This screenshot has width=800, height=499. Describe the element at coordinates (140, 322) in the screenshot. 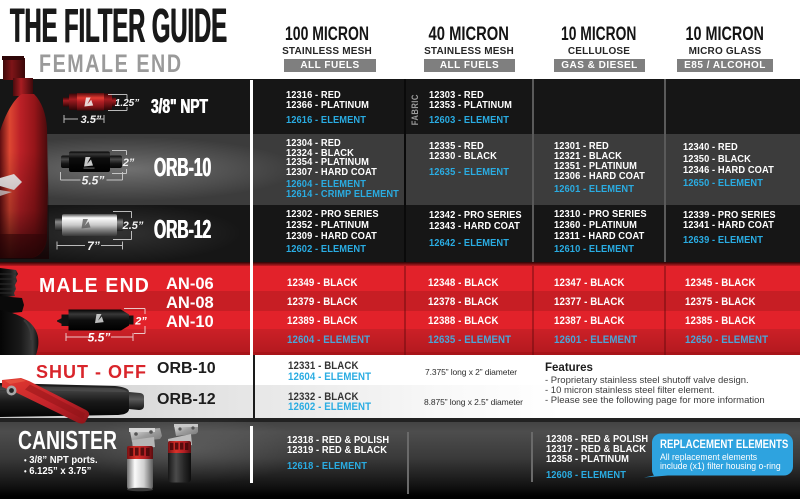

I see `svg-text: 2”` at that location.